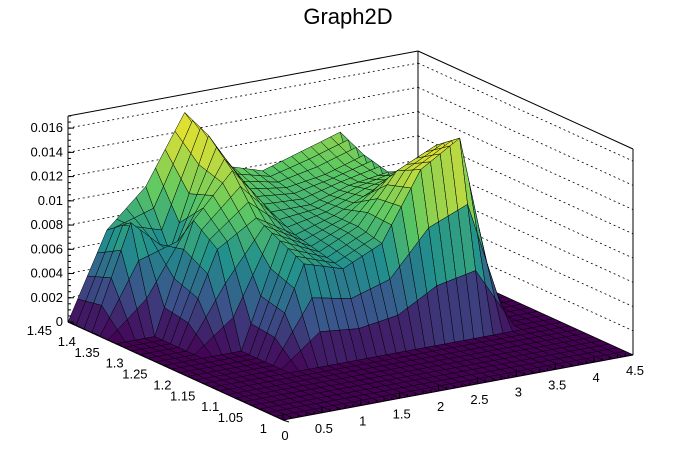  Describe the element at coordinates (518, 392) in the screenshot. I see `x-tick-label: 3` at that location.